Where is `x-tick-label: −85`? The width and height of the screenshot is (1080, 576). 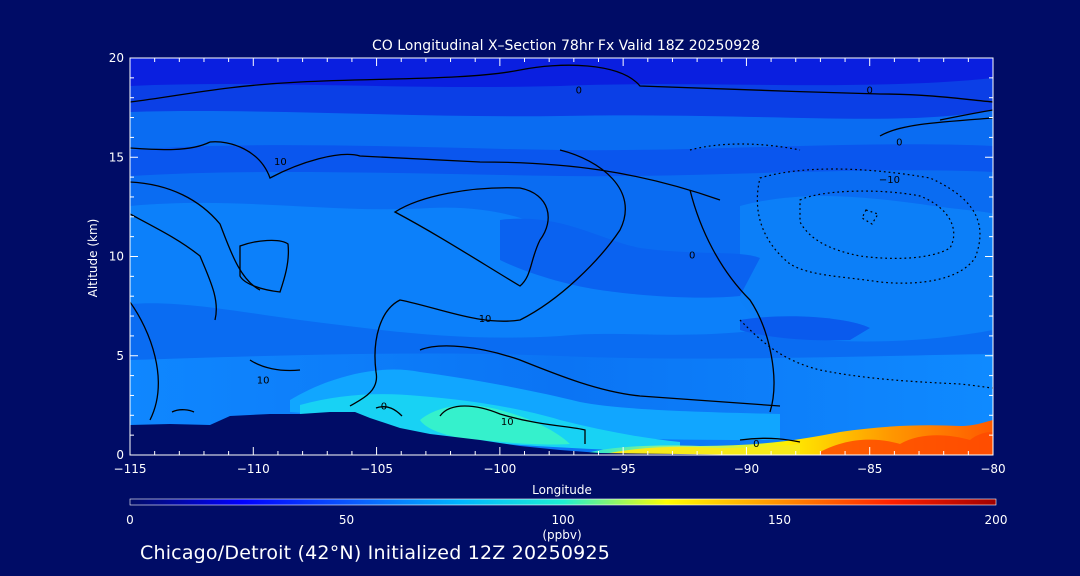
x-tick-label: −85 is located at coordinates (869, 469).